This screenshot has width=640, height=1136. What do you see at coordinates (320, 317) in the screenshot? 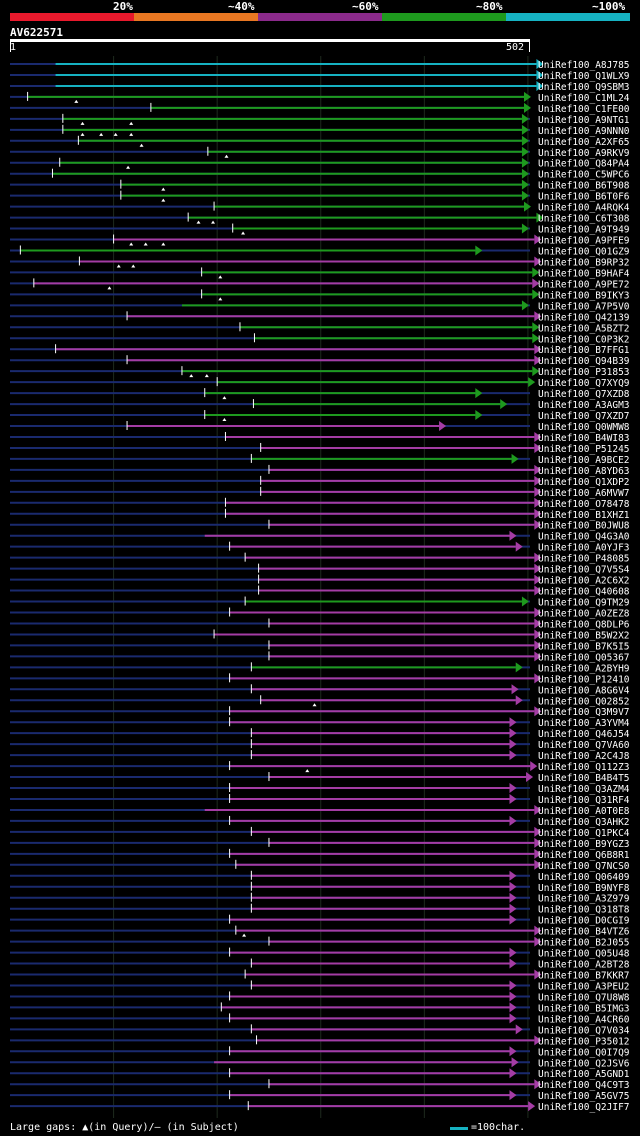
I see `hit-row: UniRef100_Q42139` at bounding box center [320, 317].